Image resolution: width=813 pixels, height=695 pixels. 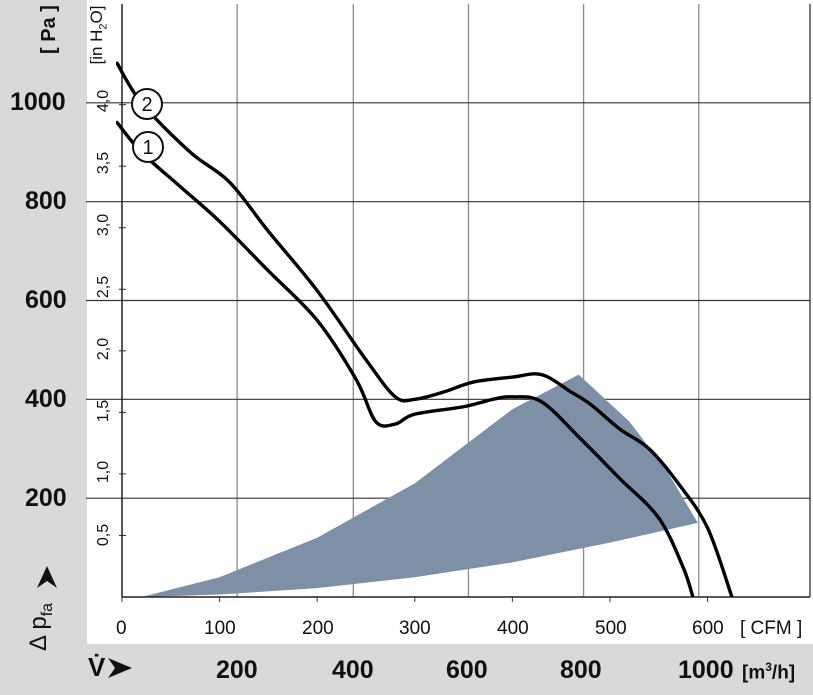 I want to click on pressure-symbol-subscript: fa, so click(x=47, y=609).